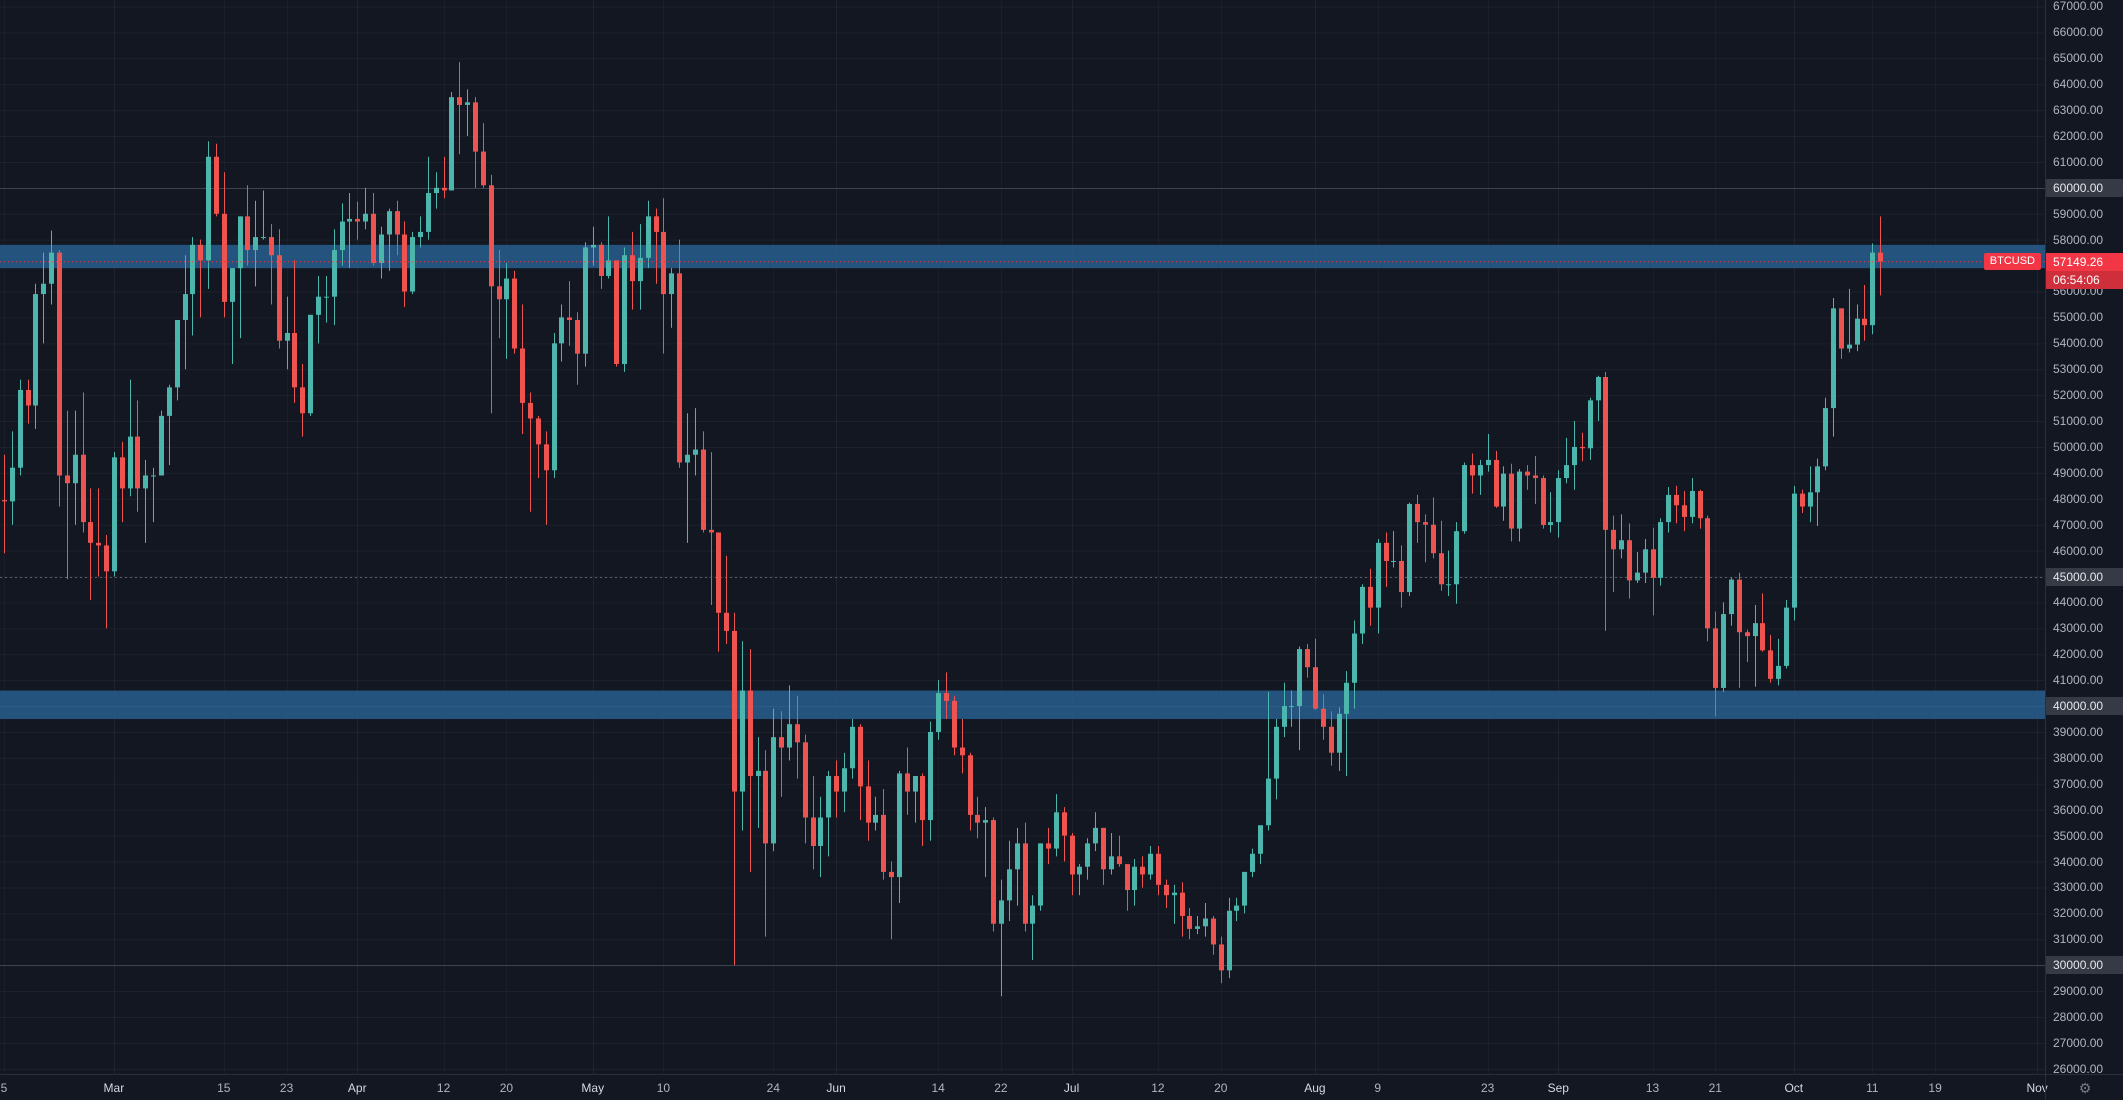 Image resolution: width=2123 pixels, height=1100 pixels. Describe the element at coordinates (2078, 110) in the screenshot. I see `price-tick-label: 63000.00` at that location.